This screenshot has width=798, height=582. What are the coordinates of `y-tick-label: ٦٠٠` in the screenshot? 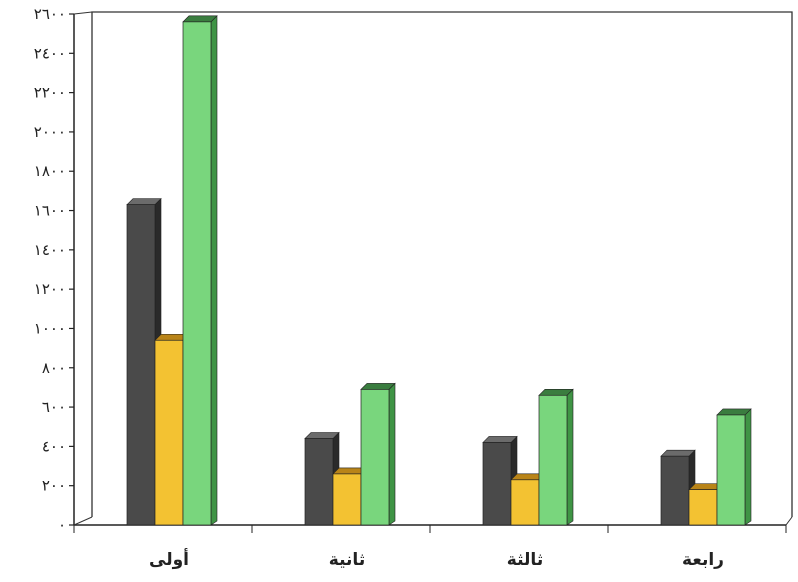 It's located at (54, 407).